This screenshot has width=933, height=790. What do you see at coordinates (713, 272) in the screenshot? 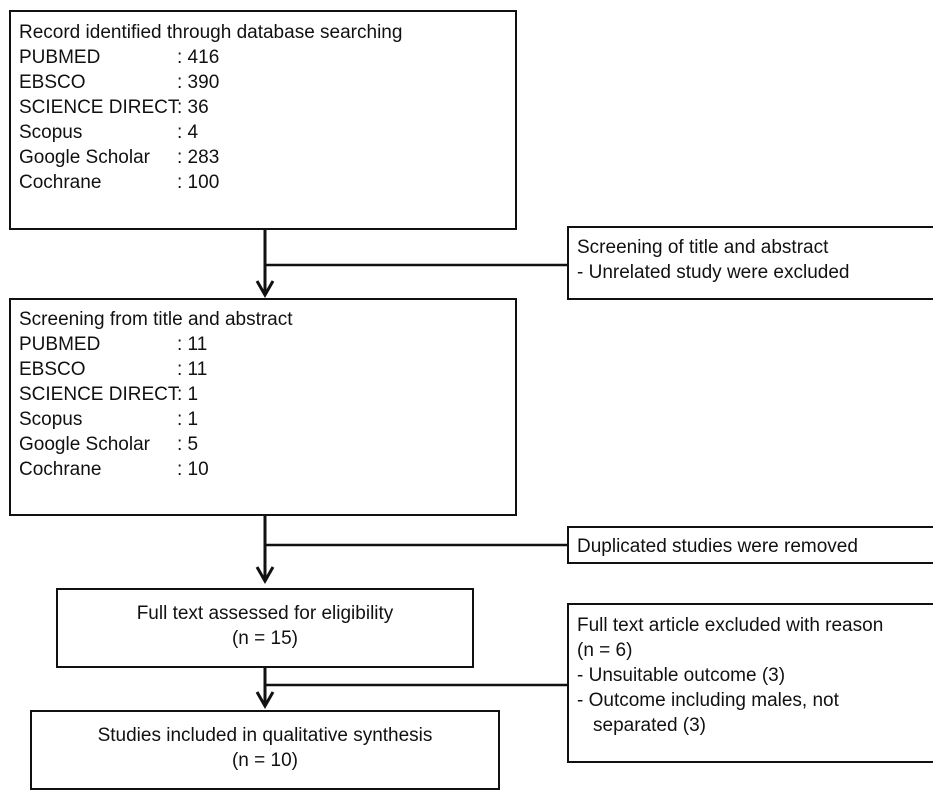
I see `screening-exclusion-reason: - Unrelated study were excluded` at bounding box center [713, 272].